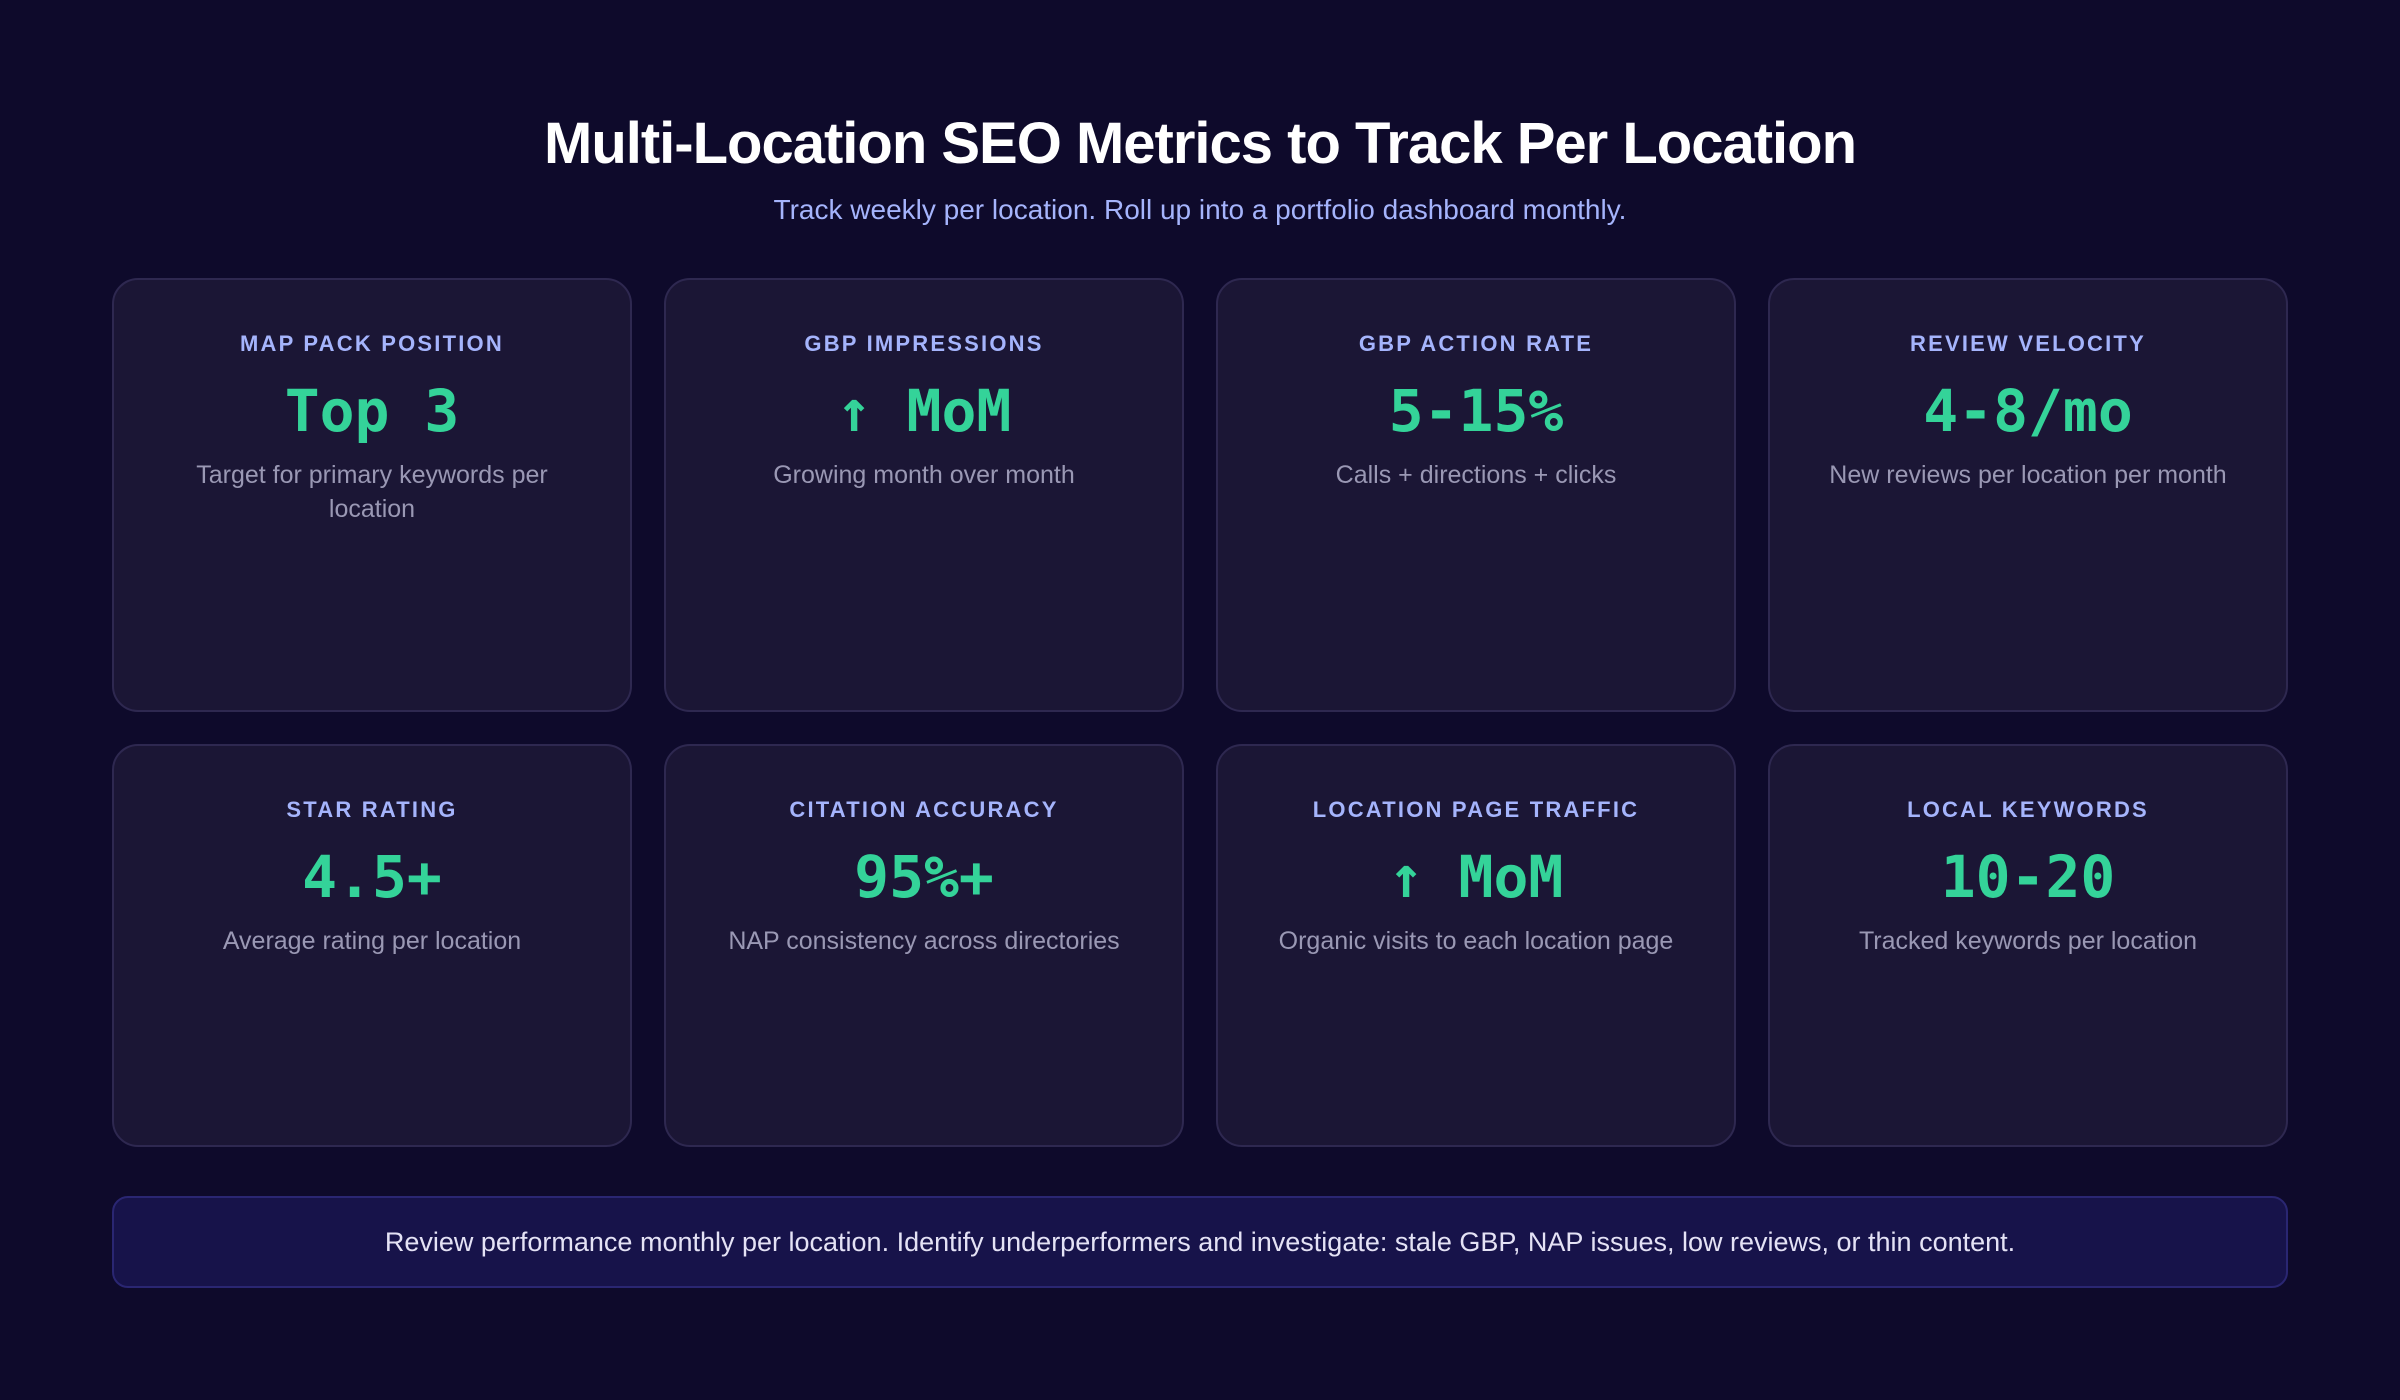 Image resolution: width=2400 pixels, height=1400 pixels. I want to click on metric-description: New reviews per location per month, so click(2028, 475).